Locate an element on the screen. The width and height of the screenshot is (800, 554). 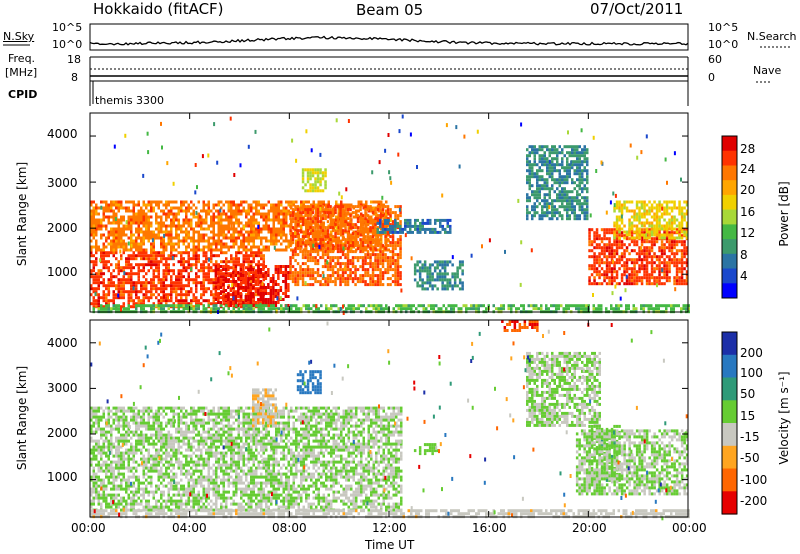
xtick-1600: 16:00 is located at coordinates (489, 528).